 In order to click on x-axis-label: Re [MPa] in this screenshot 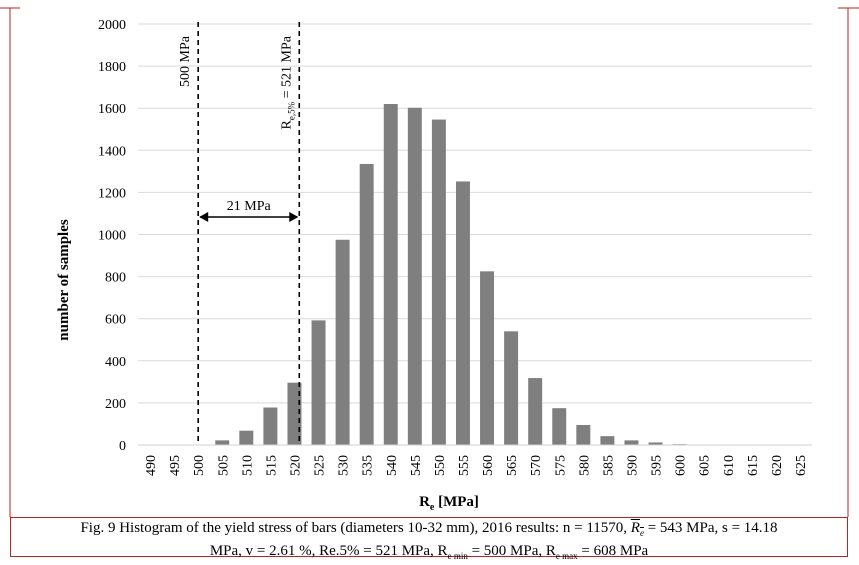, I will do `click(449, 503)`.